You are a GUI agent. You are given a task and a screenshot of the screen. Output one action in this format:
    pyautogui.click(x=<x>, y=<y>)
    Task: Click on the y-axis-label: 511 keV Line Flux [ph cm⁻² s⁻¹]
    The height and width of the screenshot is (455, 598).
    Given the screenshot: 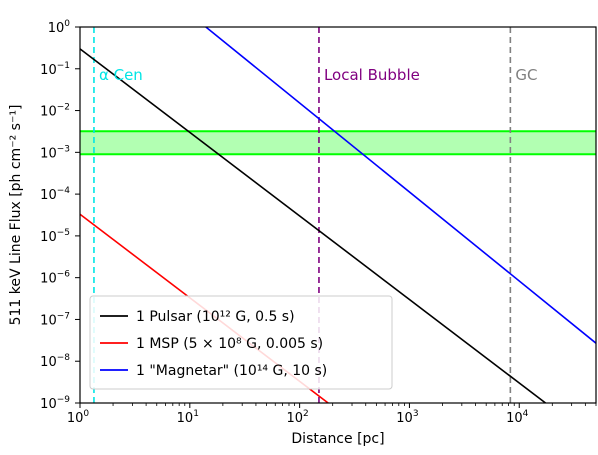 What is the action you would take?
    pyautogui.click(x=16, y=215)
    